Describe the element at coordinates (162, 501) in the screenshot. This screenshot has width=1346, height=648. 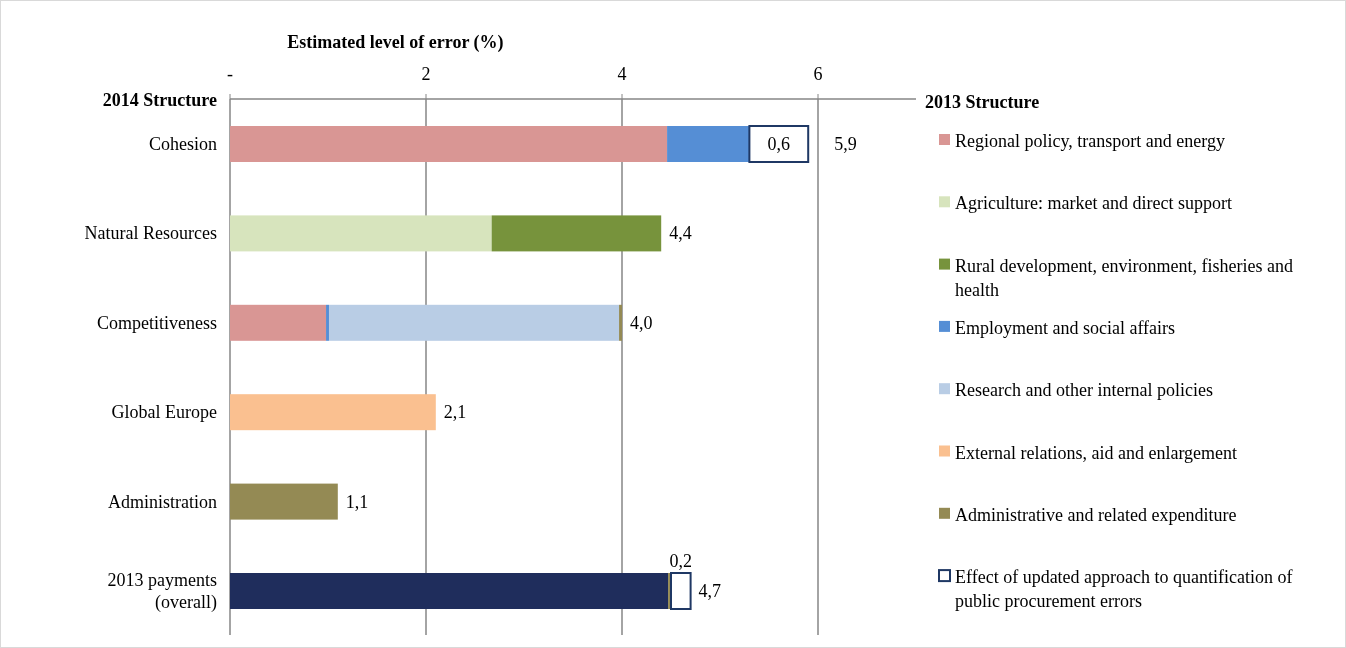
I see `y-tick-label: Administration` at that location.